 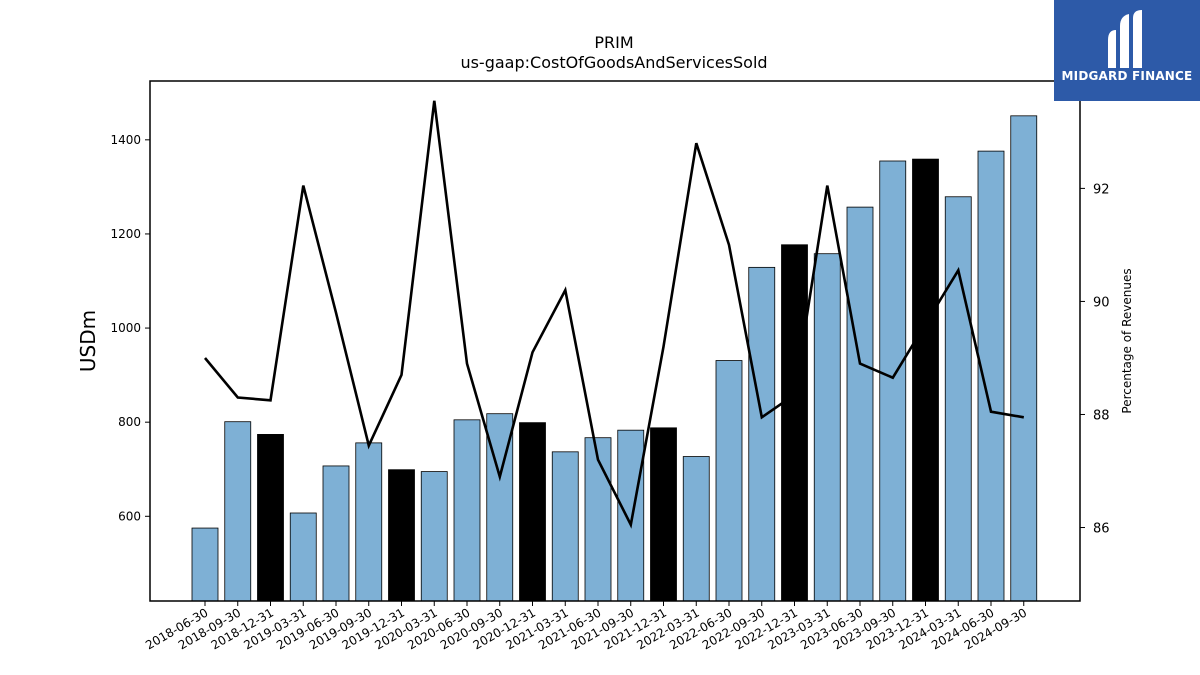 I want to click on y-axis-left: 600 800 1000 1200 1400, so click(x=130, y=328).